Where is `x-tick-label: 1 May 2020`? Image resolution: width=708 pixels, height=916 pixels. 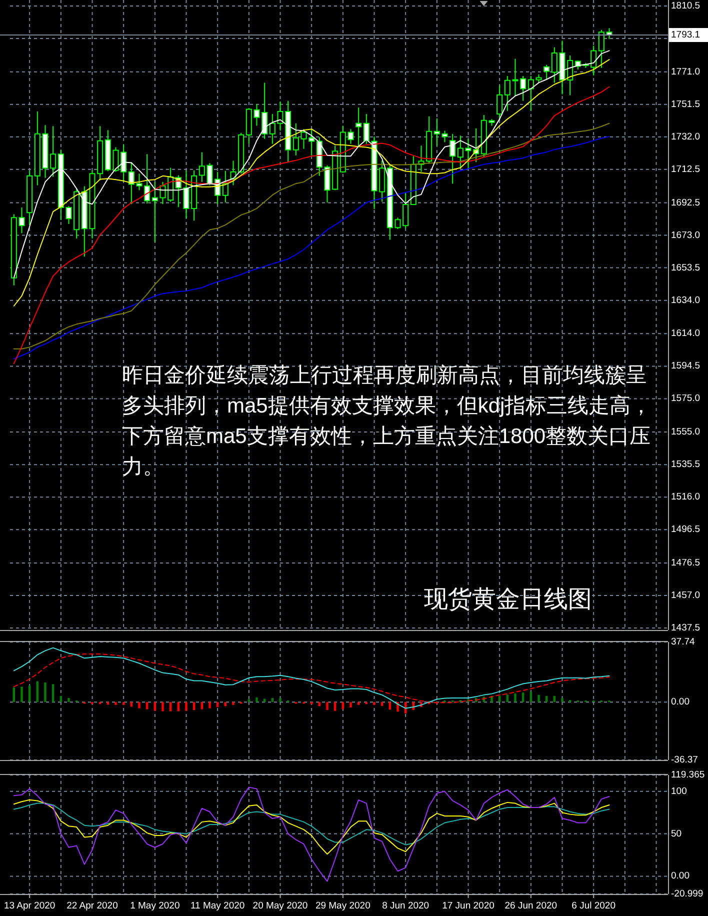 x-tick-label: 1 May 2020 is located at coordinates (155, 906).